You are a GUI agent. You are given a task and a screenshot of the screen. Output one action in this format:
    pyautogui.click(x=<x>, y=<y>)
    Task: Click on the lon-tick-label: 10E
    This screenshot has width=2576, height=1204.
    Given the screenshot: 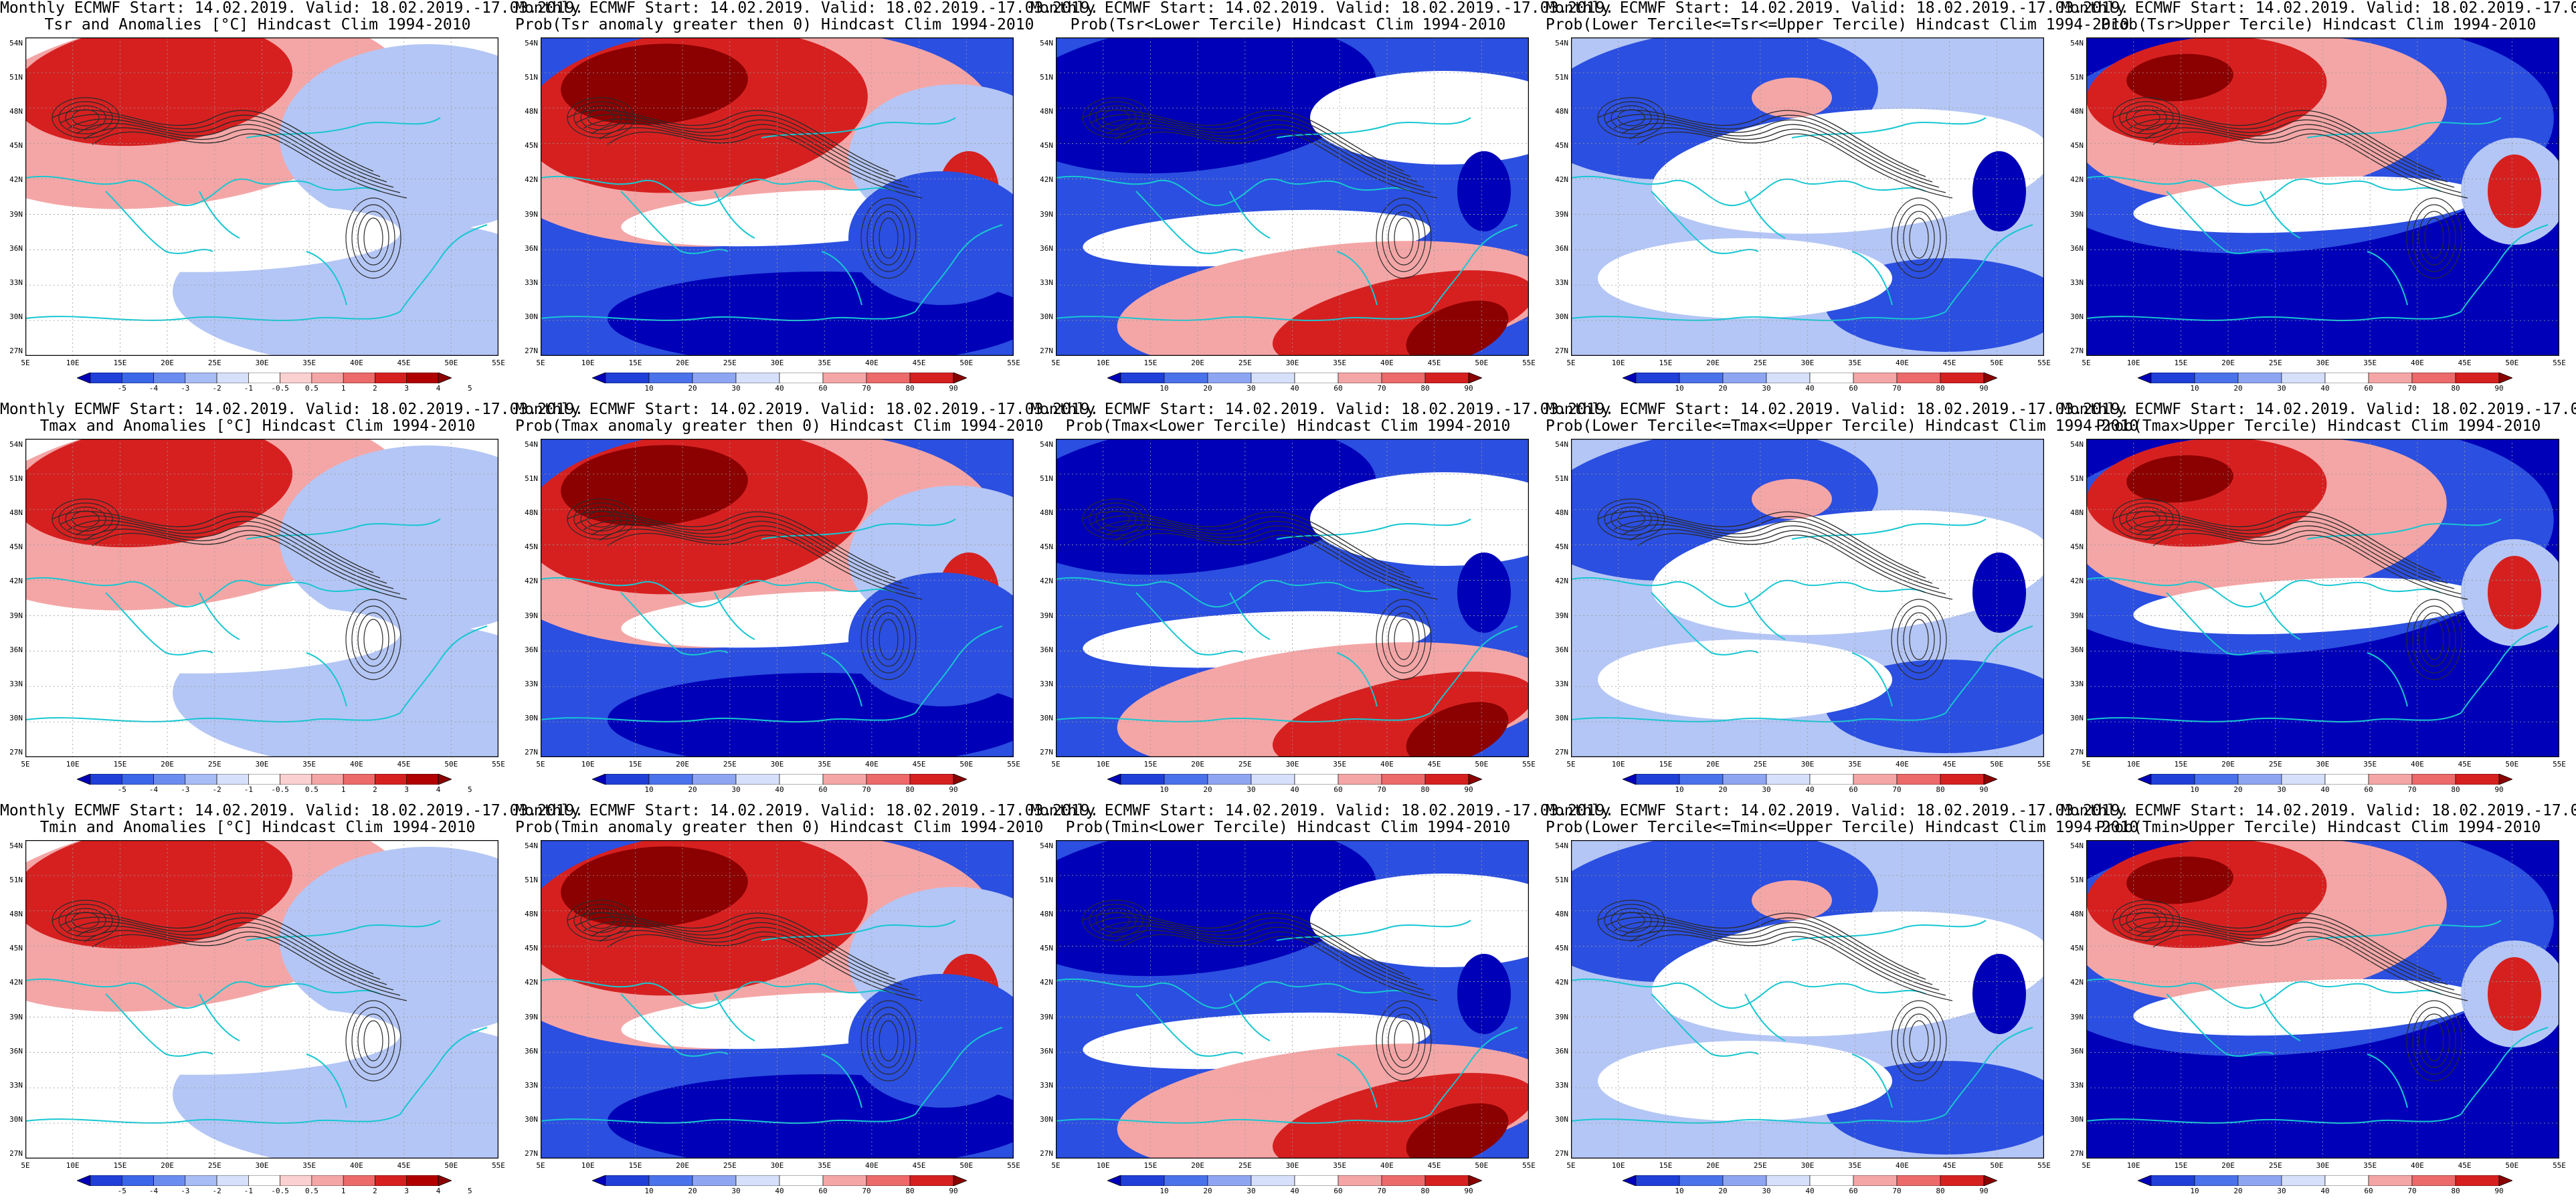 What is the action you would take?
    pyautogui.click(x=2133, y=1165)
    